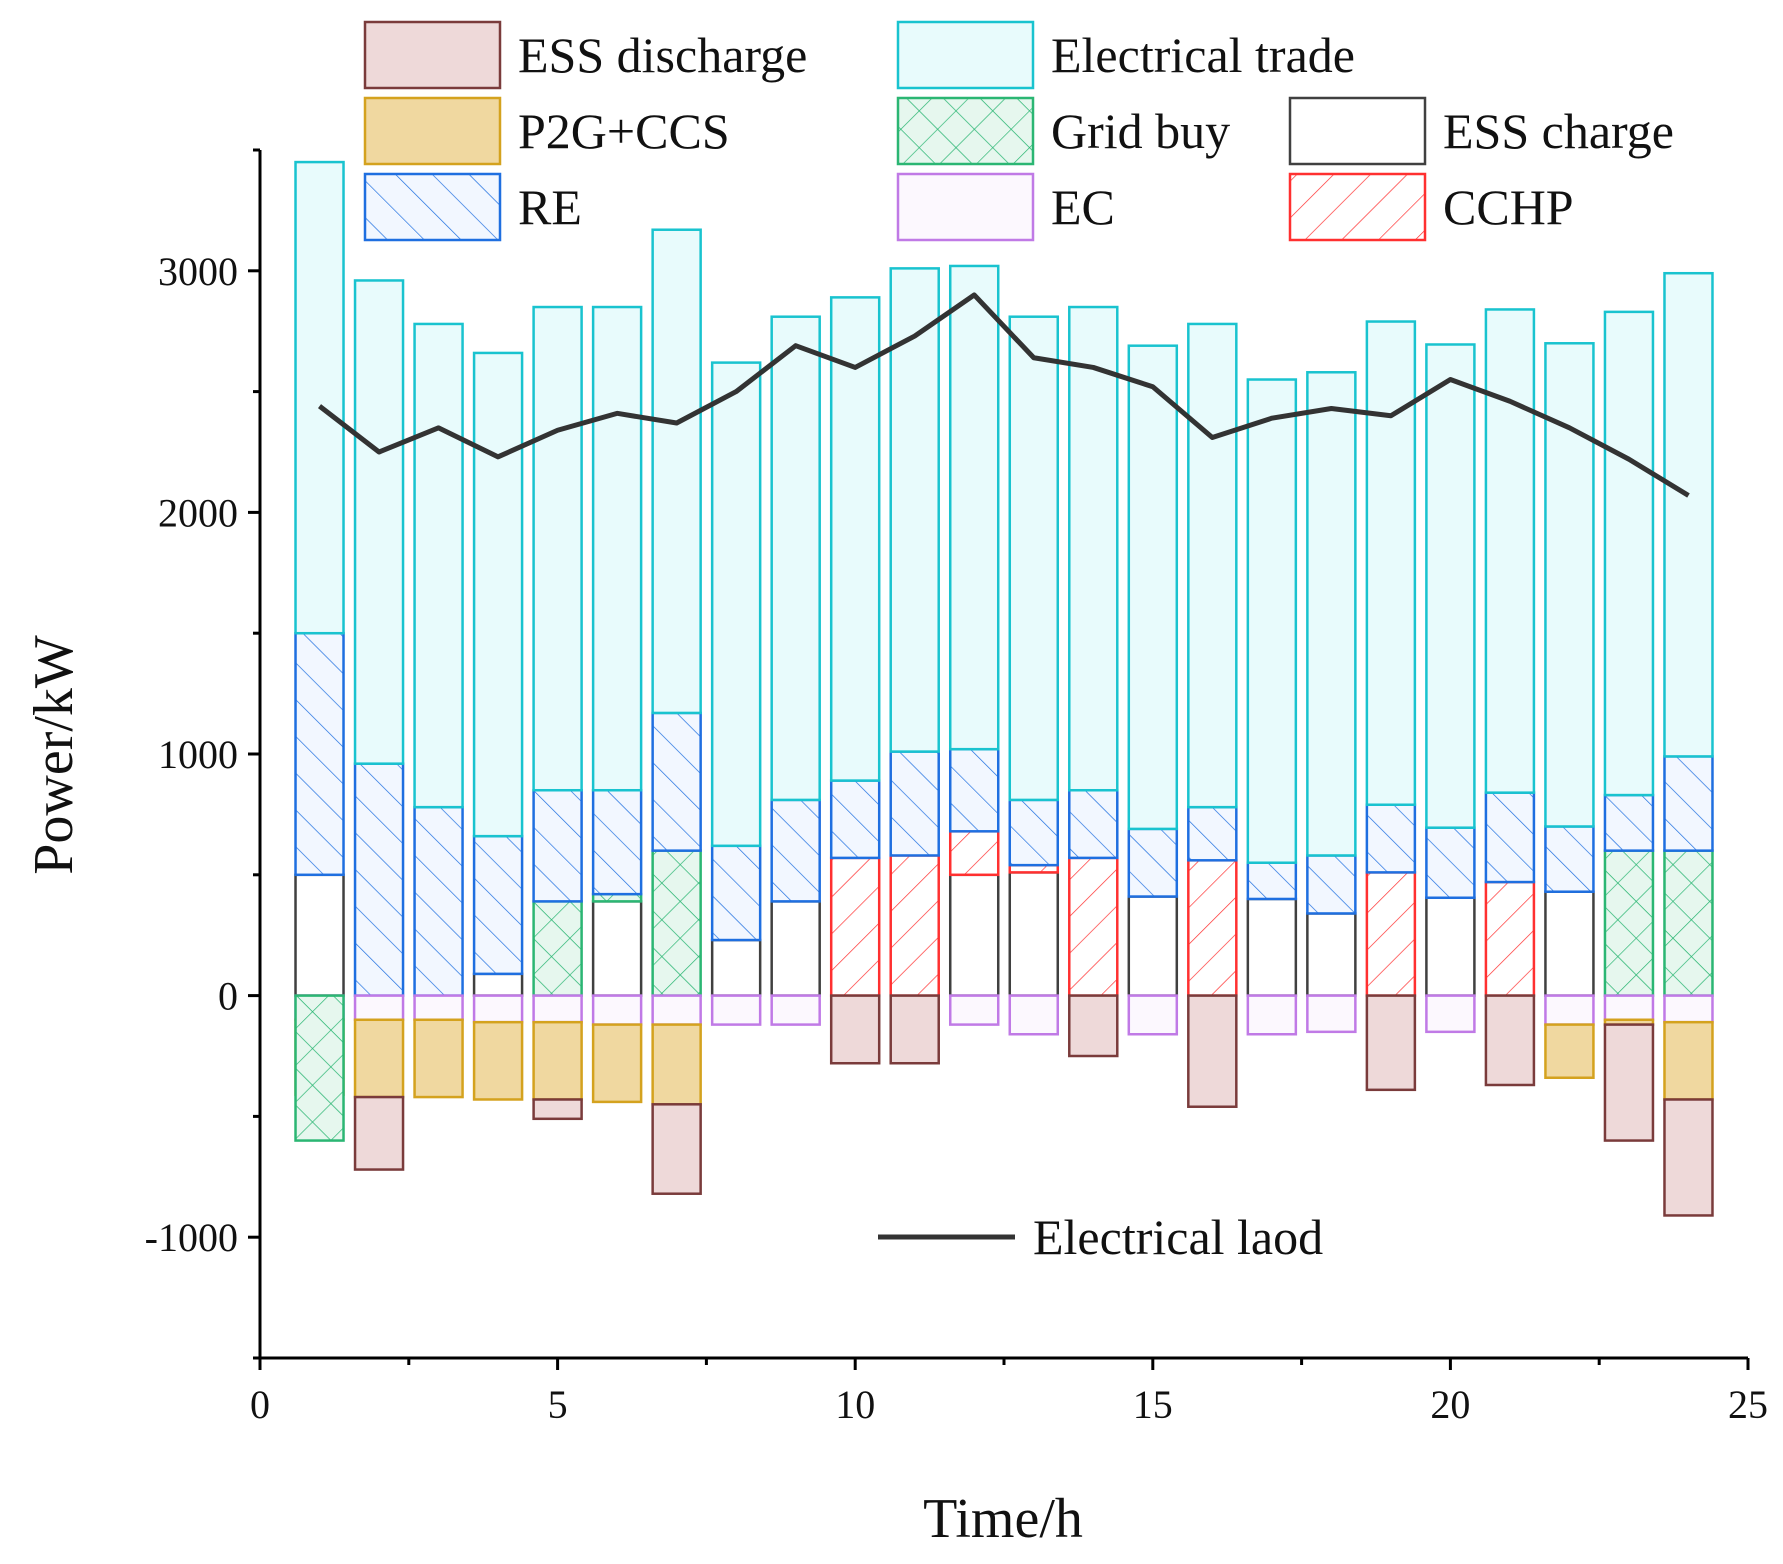 The image size is (1783, 1564). I want to click on legend-swatch-p2g, so click(432, 131).